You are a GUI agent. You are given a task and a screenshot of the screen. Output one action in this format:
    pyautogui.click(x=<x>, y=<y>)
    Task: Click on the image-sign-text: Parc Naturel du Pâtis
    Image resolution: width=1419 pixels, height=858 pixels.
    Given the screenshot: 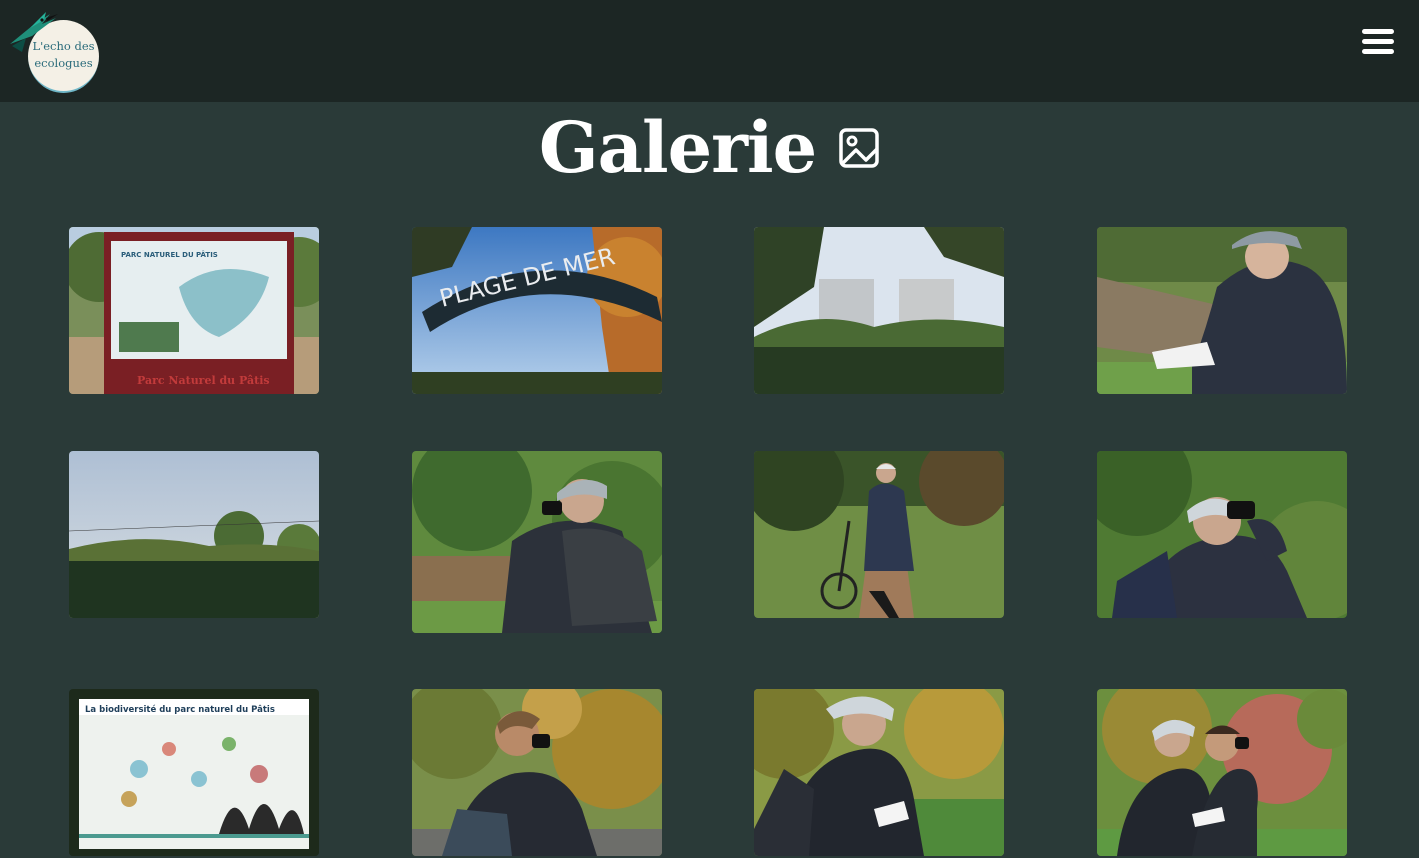 What is the action you would take?
    pyautogui.click(x=203, y=380)
    